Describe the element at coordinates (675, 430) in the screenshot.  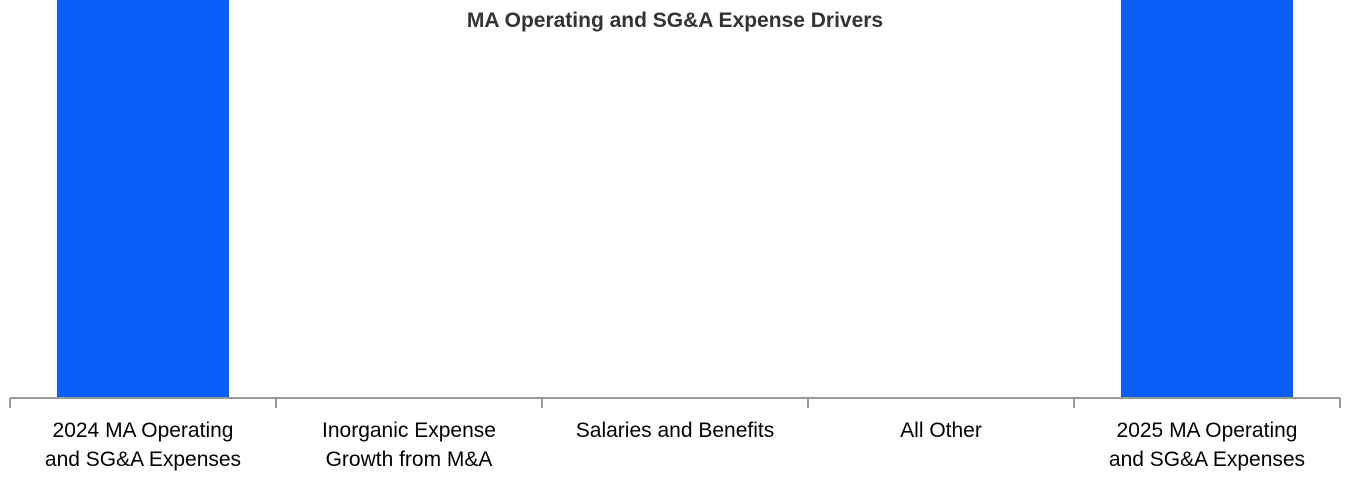
I see `category-tick-label: Salaries and Benefits` at that location.